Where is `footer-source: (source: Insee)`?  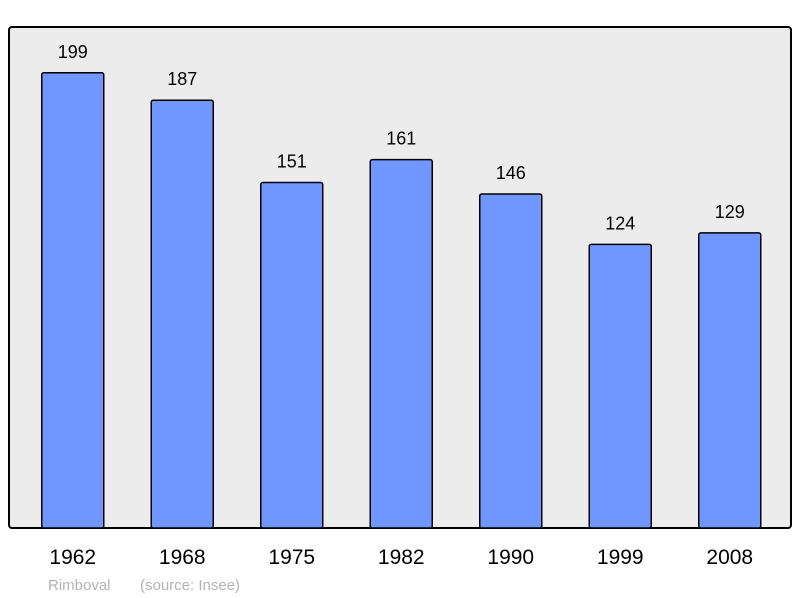 footer-source: (source: Insee) is located at coordinates (190, 585).